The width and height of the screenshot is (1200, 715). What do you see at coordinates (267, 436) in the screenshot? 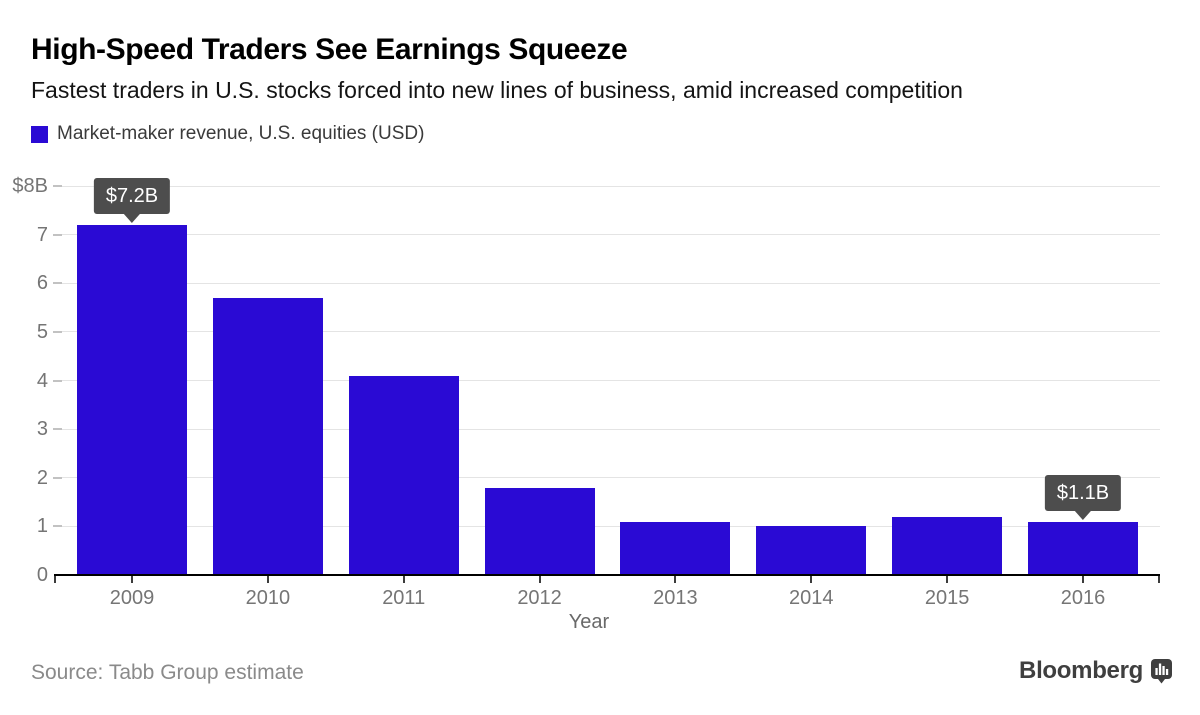
I see `bar-2010` at bounding box center [267, 436].